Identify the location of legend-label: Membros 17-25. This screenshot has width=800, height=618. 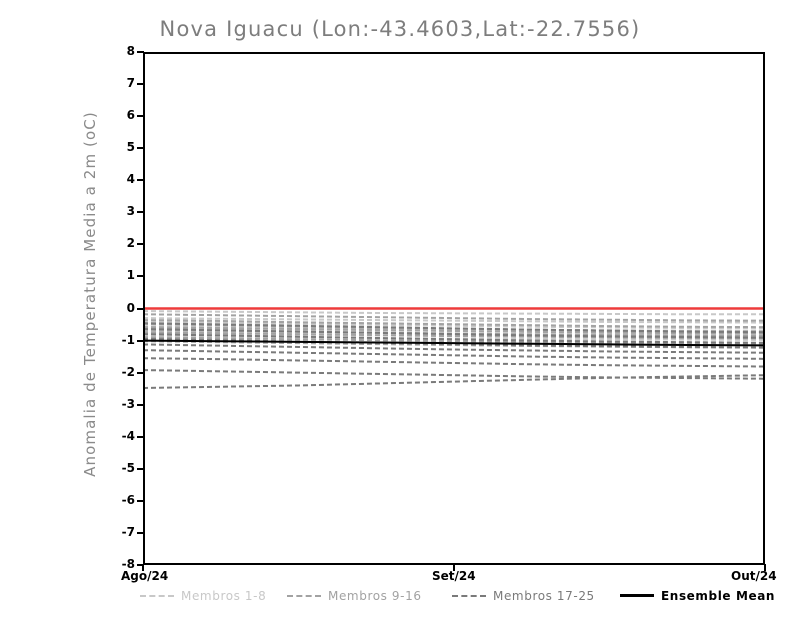
(544, 595).